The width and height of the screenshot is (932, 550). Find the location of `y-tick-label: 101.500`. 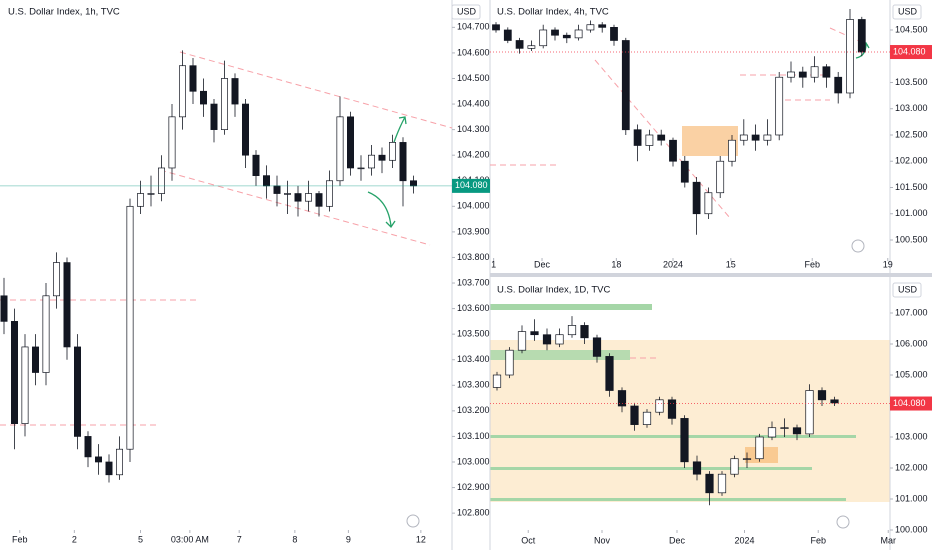

y-tick-label: 101.500 is located at coordinates (911, 187).